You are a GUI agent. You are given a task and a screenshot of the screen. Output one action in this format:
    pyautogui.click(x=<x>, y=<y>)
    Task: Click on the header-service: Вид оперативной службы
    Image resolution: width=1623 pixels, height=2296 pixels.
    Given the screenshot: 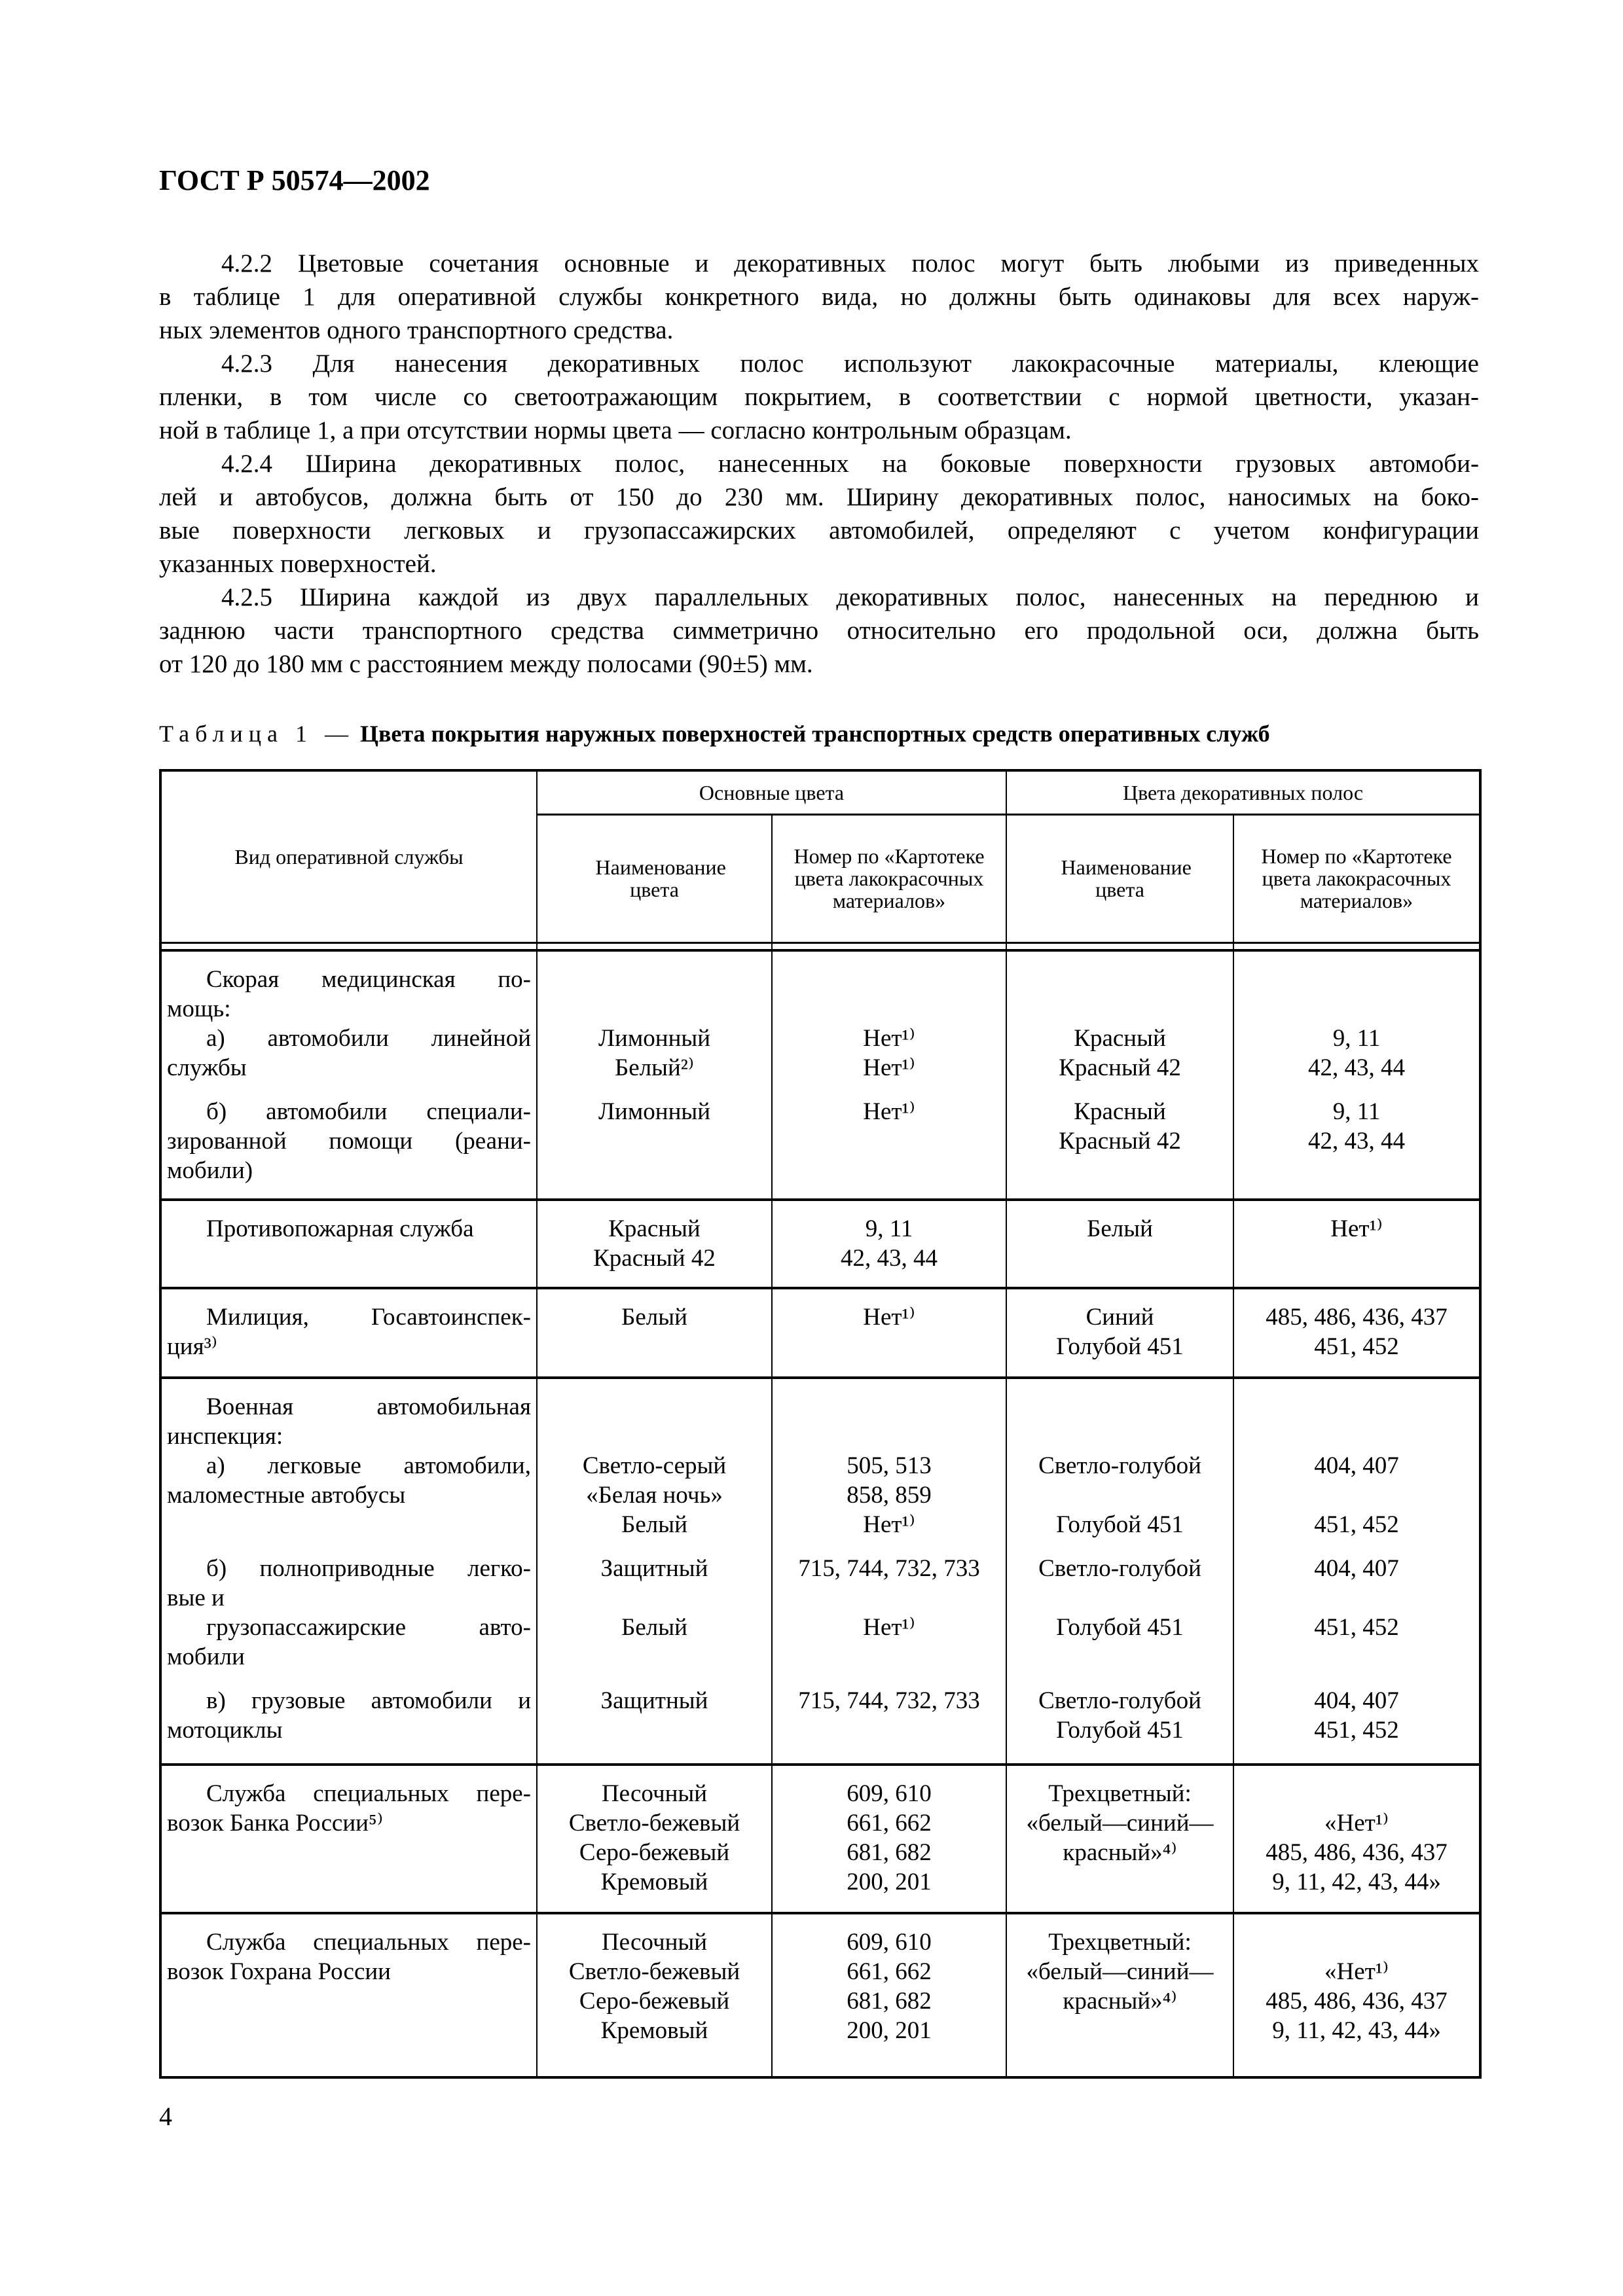 What is the action you would take?
    pyautogui.click(x=349, y=857)
    